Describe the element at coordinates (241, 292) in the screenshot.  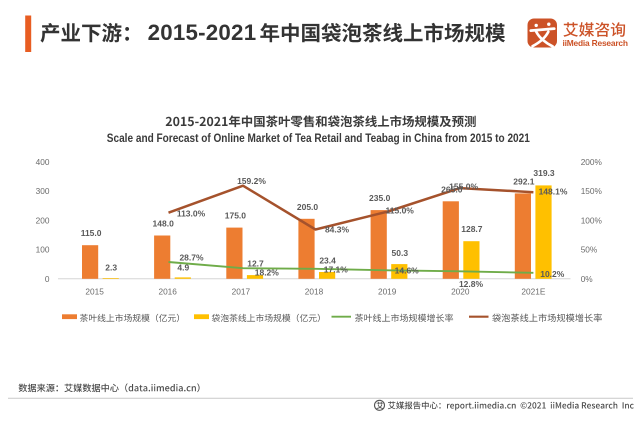
I see `svg-text: 2017` at that location.